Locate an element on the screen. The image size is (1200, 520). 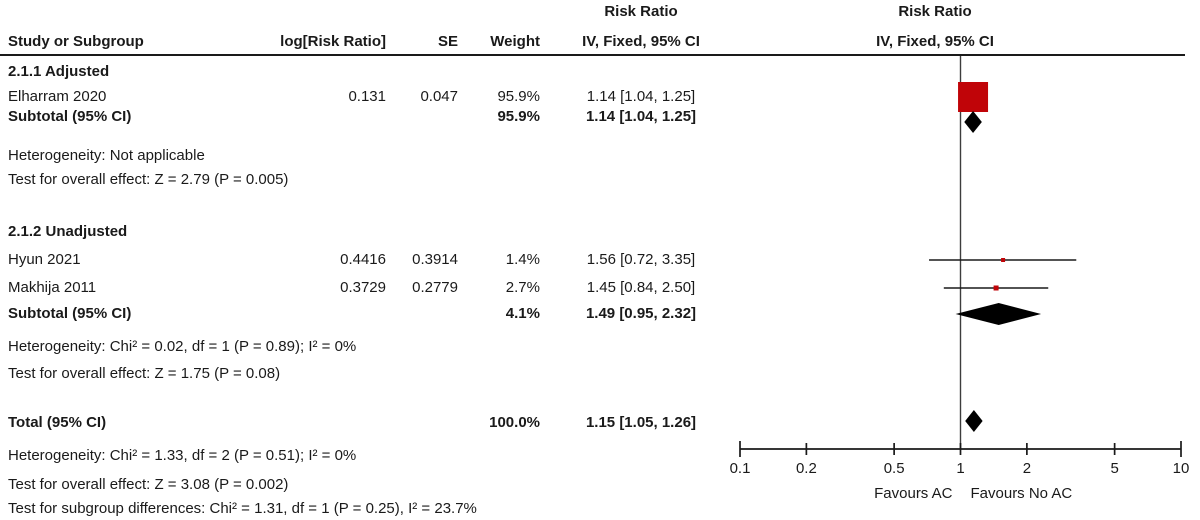
logrr-value: 0.131 is located at coordinates (367, 96).